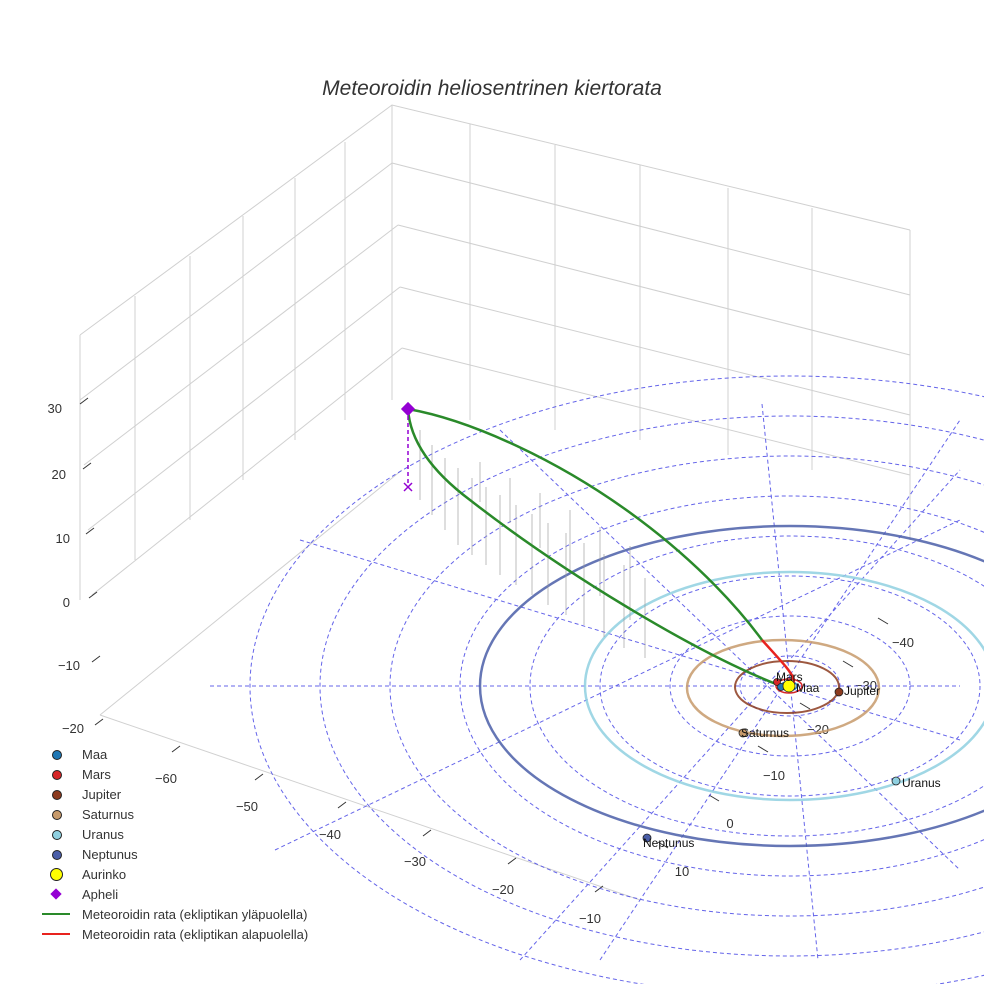  What do you see at coordinates (166, 778) in the screenshot?
I see `x-tick-label: −60` at bounding box center [166, 778].